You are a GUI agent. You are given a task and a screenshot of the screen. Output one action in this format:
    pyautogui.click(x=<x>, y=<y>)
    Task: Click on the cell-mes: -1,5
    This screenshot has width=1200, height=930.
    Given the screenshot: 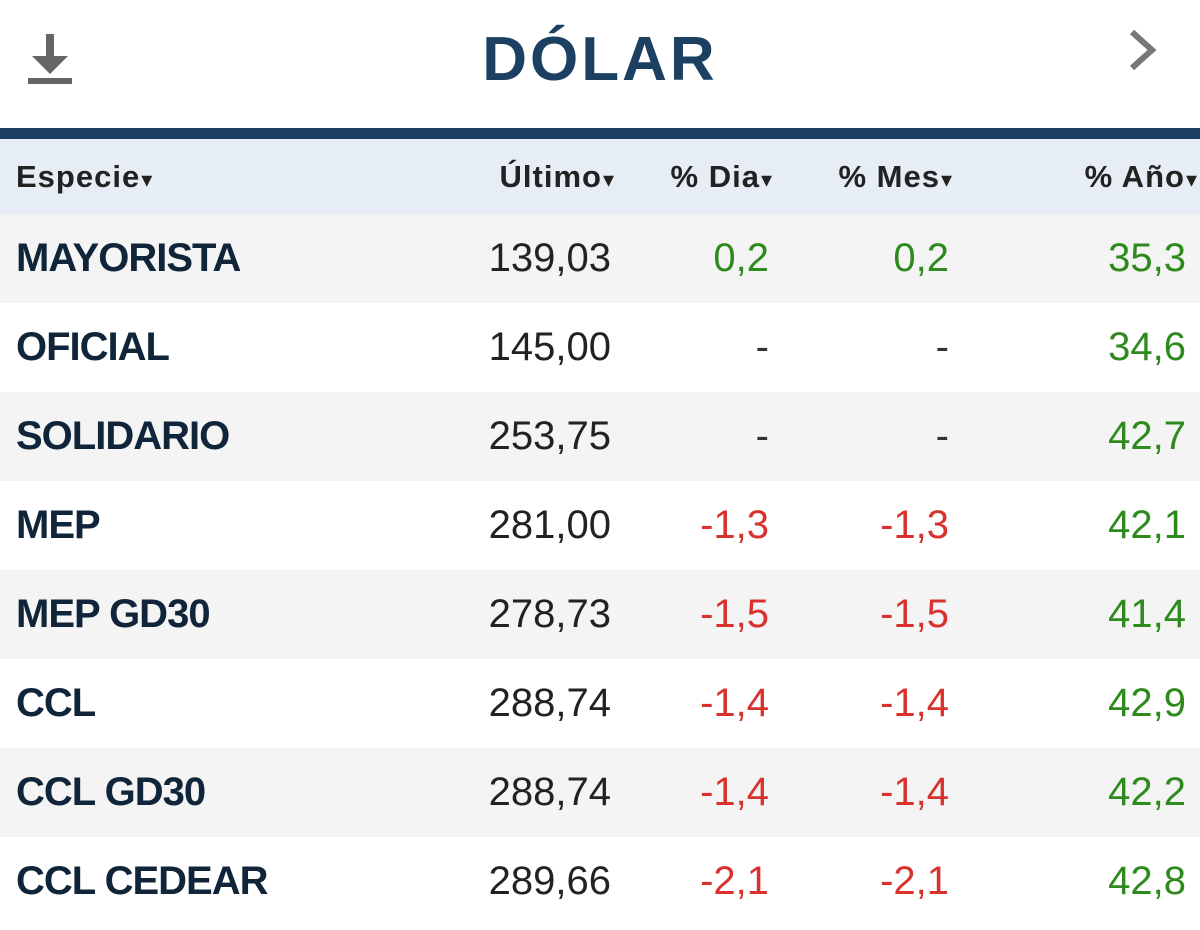 What is the action you would take?
    pyautogui.click(x=914, y=614)
    